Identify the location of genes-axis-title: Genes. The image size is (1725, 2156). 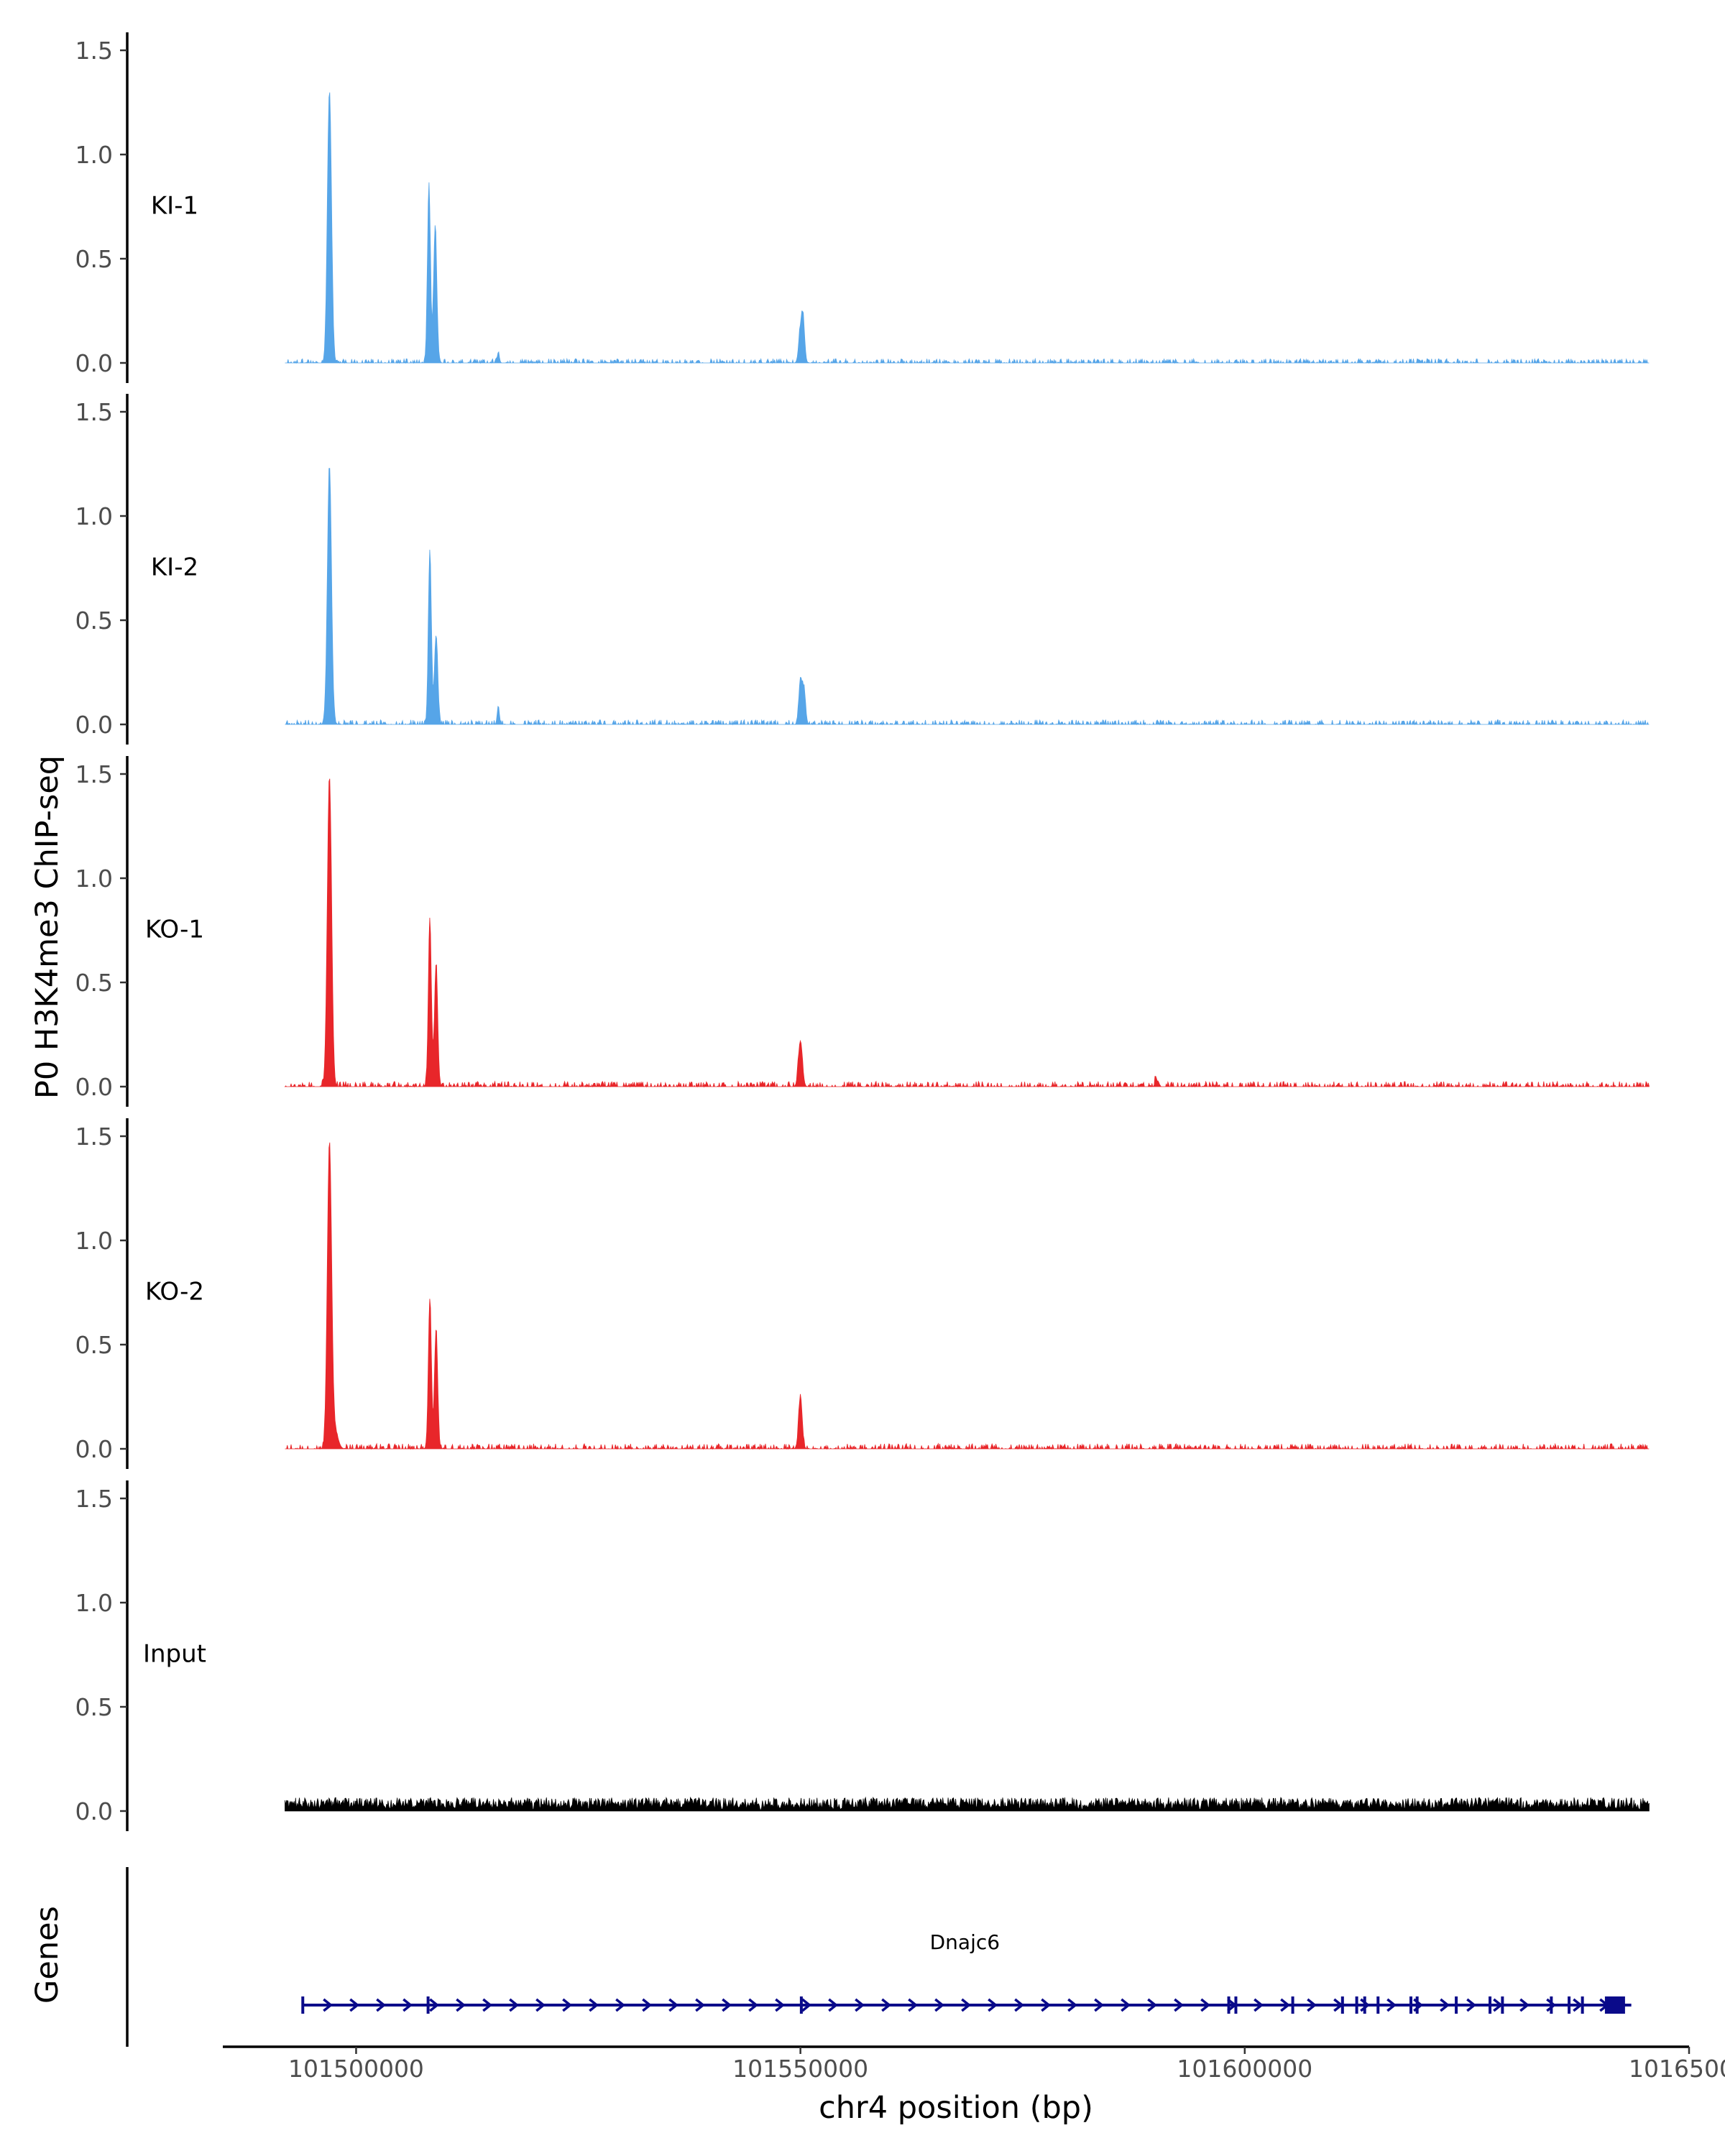
(47, 1955).